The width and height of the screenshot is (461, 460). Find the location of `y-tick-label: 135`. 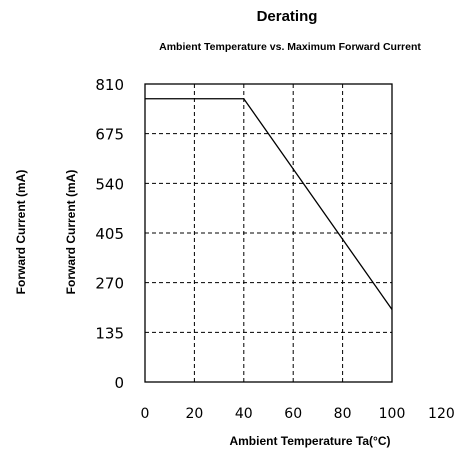

y-tick-label: 135 is located at coordinates (109, 333).